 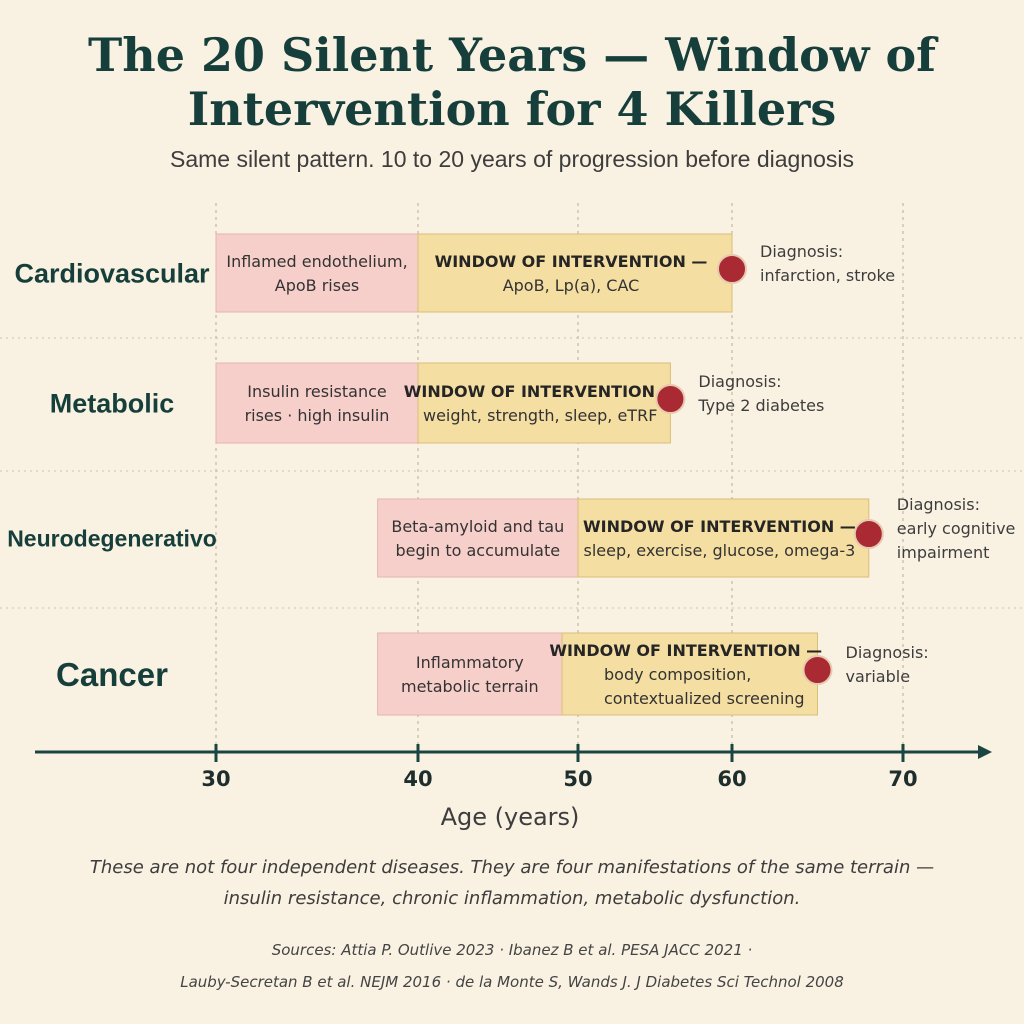 I want to click on row-label-metabolic: Metabolic, so click(x=112, y=404).